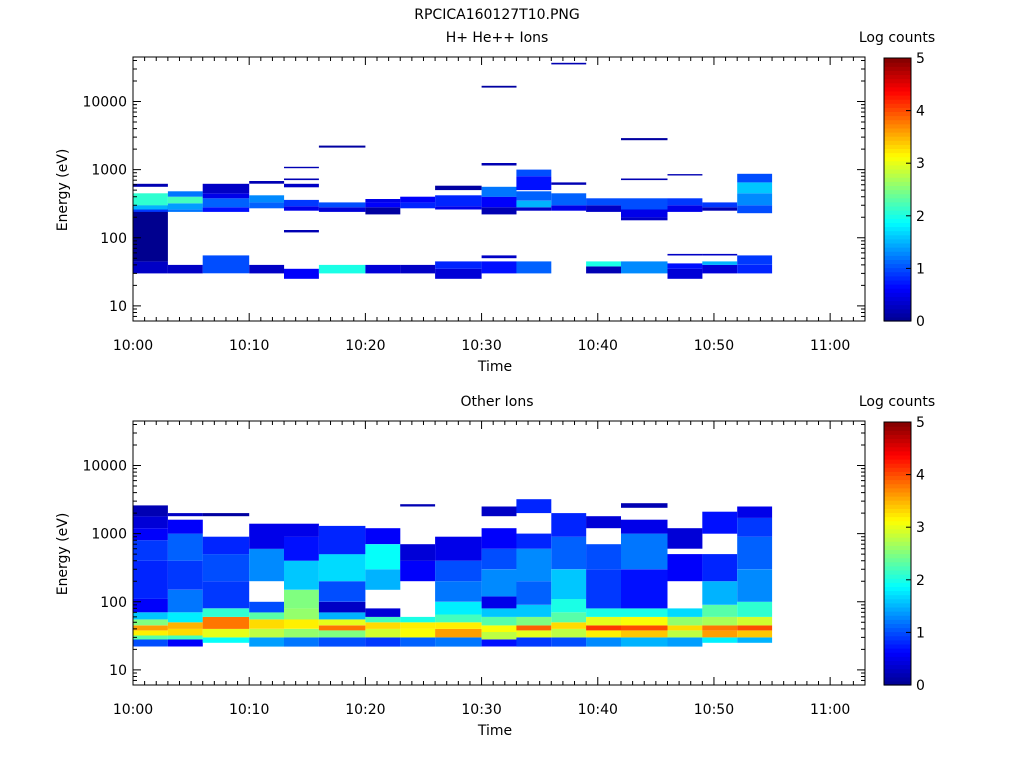 The width and height of the screenshot is (1024, 768). I want to click on x-tick-label: 10:40, so click(598, 710).